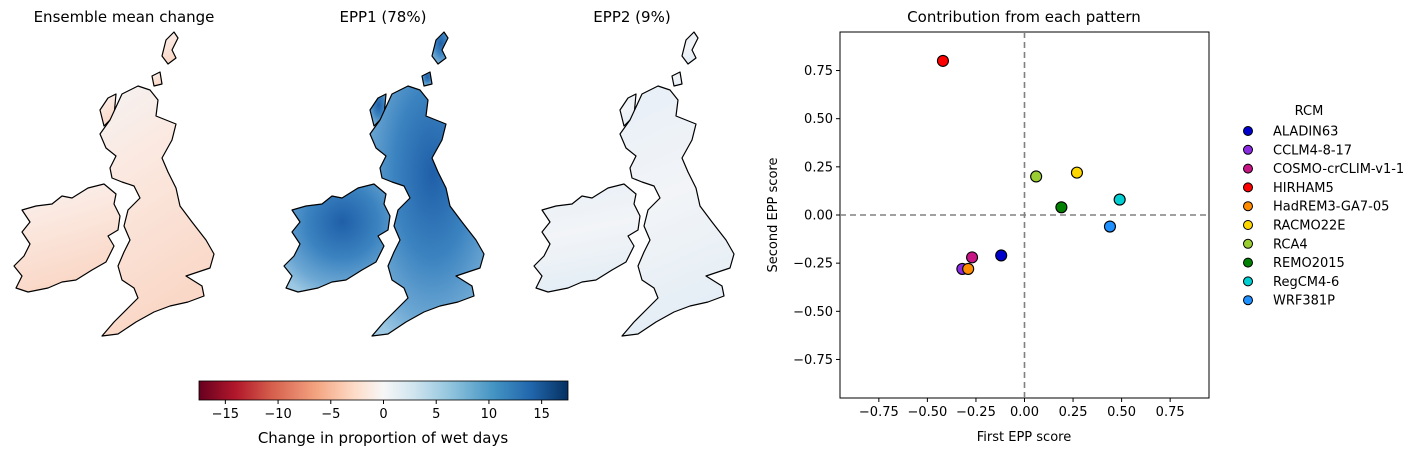 This screenshot has height=454, width=1427. I want to click on scatter-point-rca4, so click(1036, 176).